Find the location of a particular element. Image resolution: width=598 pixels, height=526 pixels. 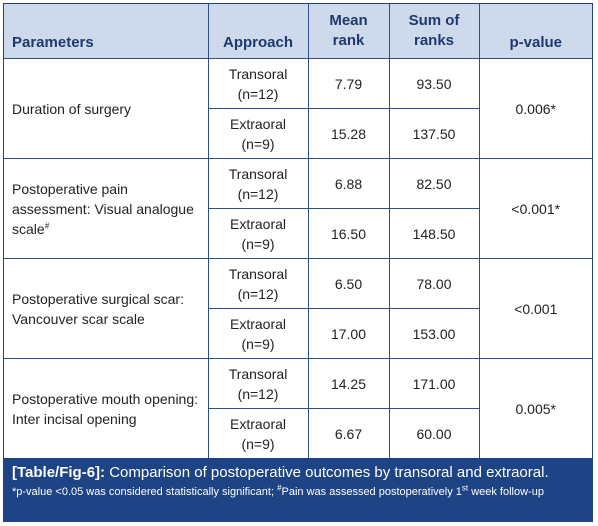

footnote-ordinal: st is located at coordinates (465, 488).